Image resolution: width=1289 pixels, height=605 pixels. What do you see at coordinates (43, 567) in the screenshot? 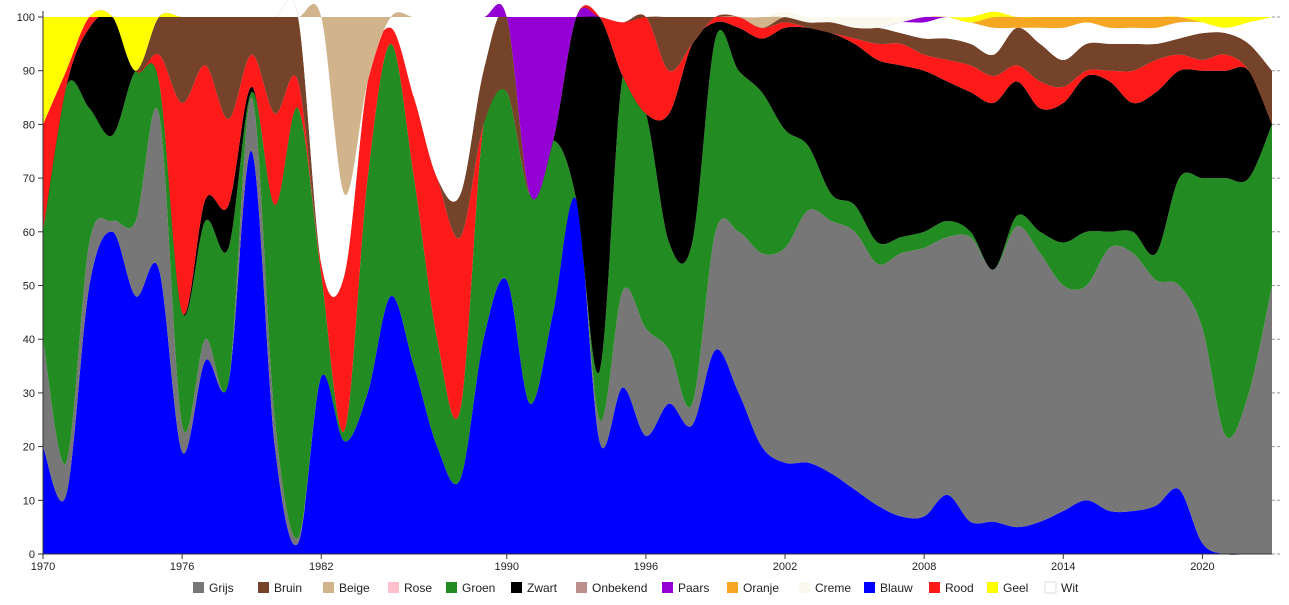
I see `x-tick-label: 1970` at bounding box center [43, 567].